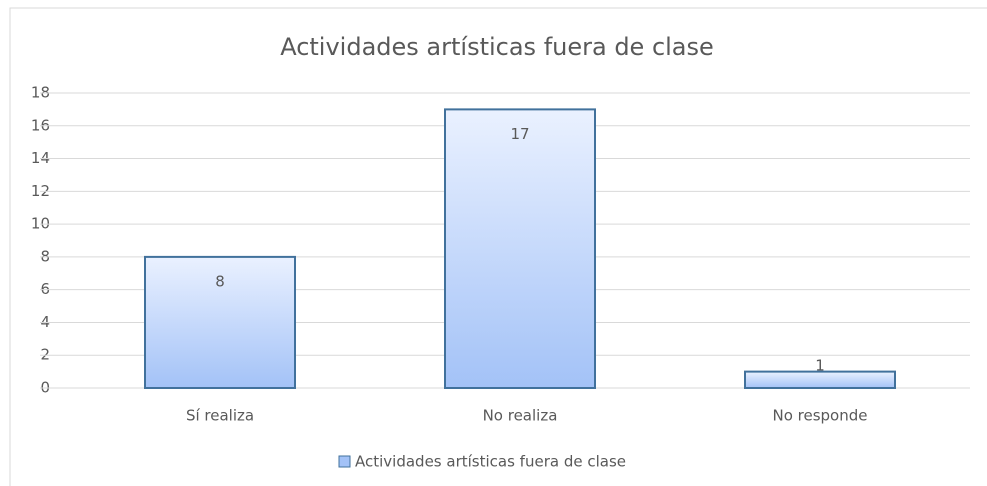  What do you see at coordinates (490, 462) in the screenshot?
I see `legend-label: Actividades artísticas fuera de clase` at bounding box center [490, 462].